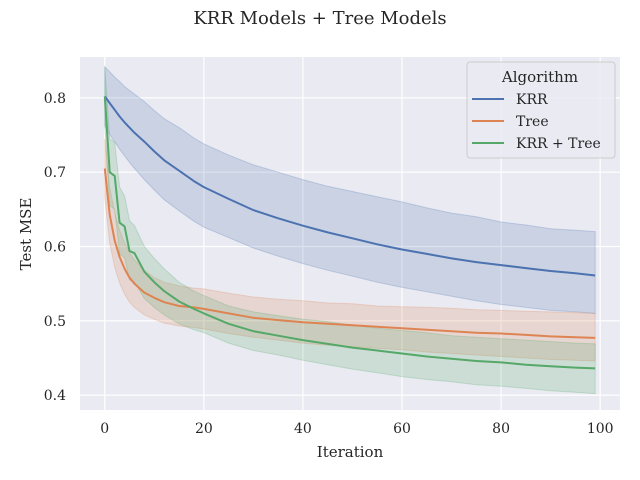 The height and width of the screenshot is (480, 640). What do you see at coordinates (600, 429) in the screenshot?
I see `x-tick-label: 100` at bounding box center [600, 429].